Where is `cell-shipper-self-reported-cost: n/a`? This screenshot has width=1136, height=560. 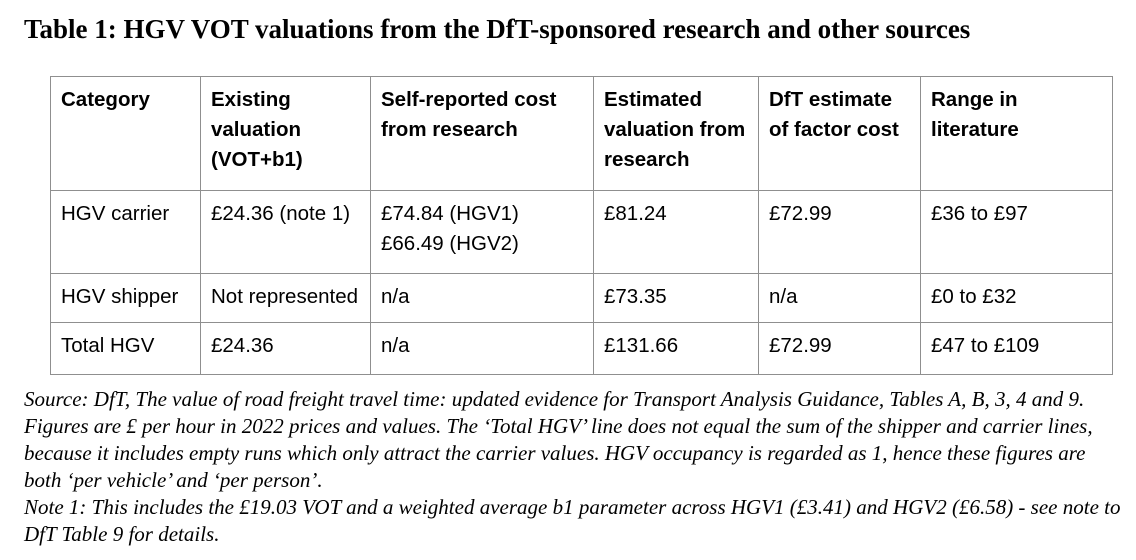 cell-shipper-self-reported-cost: n/a is located at coordinates (482, 298).